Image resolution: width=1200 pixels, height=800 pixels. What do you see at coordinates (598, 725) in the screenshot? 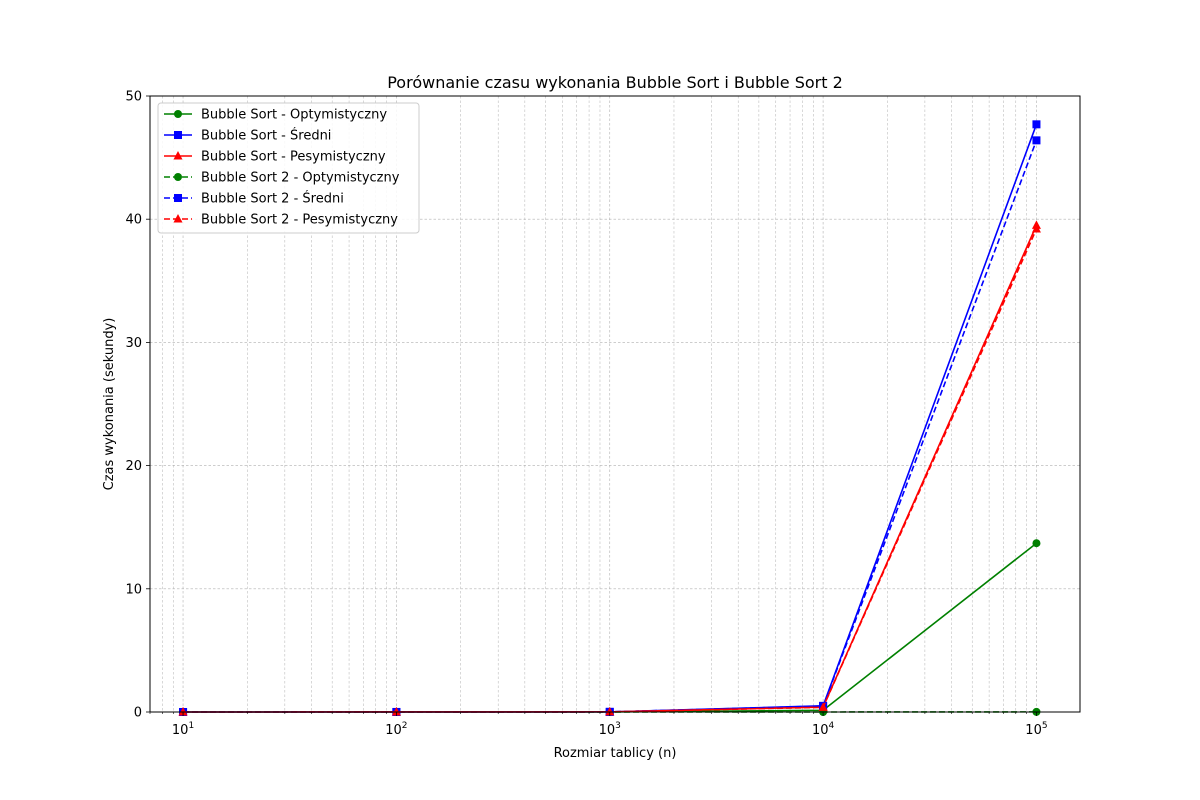
I see `x-axis-ticks: 10¹ 10² 10³ 10⁴ 10⁵` at bounding box center [598, 725].